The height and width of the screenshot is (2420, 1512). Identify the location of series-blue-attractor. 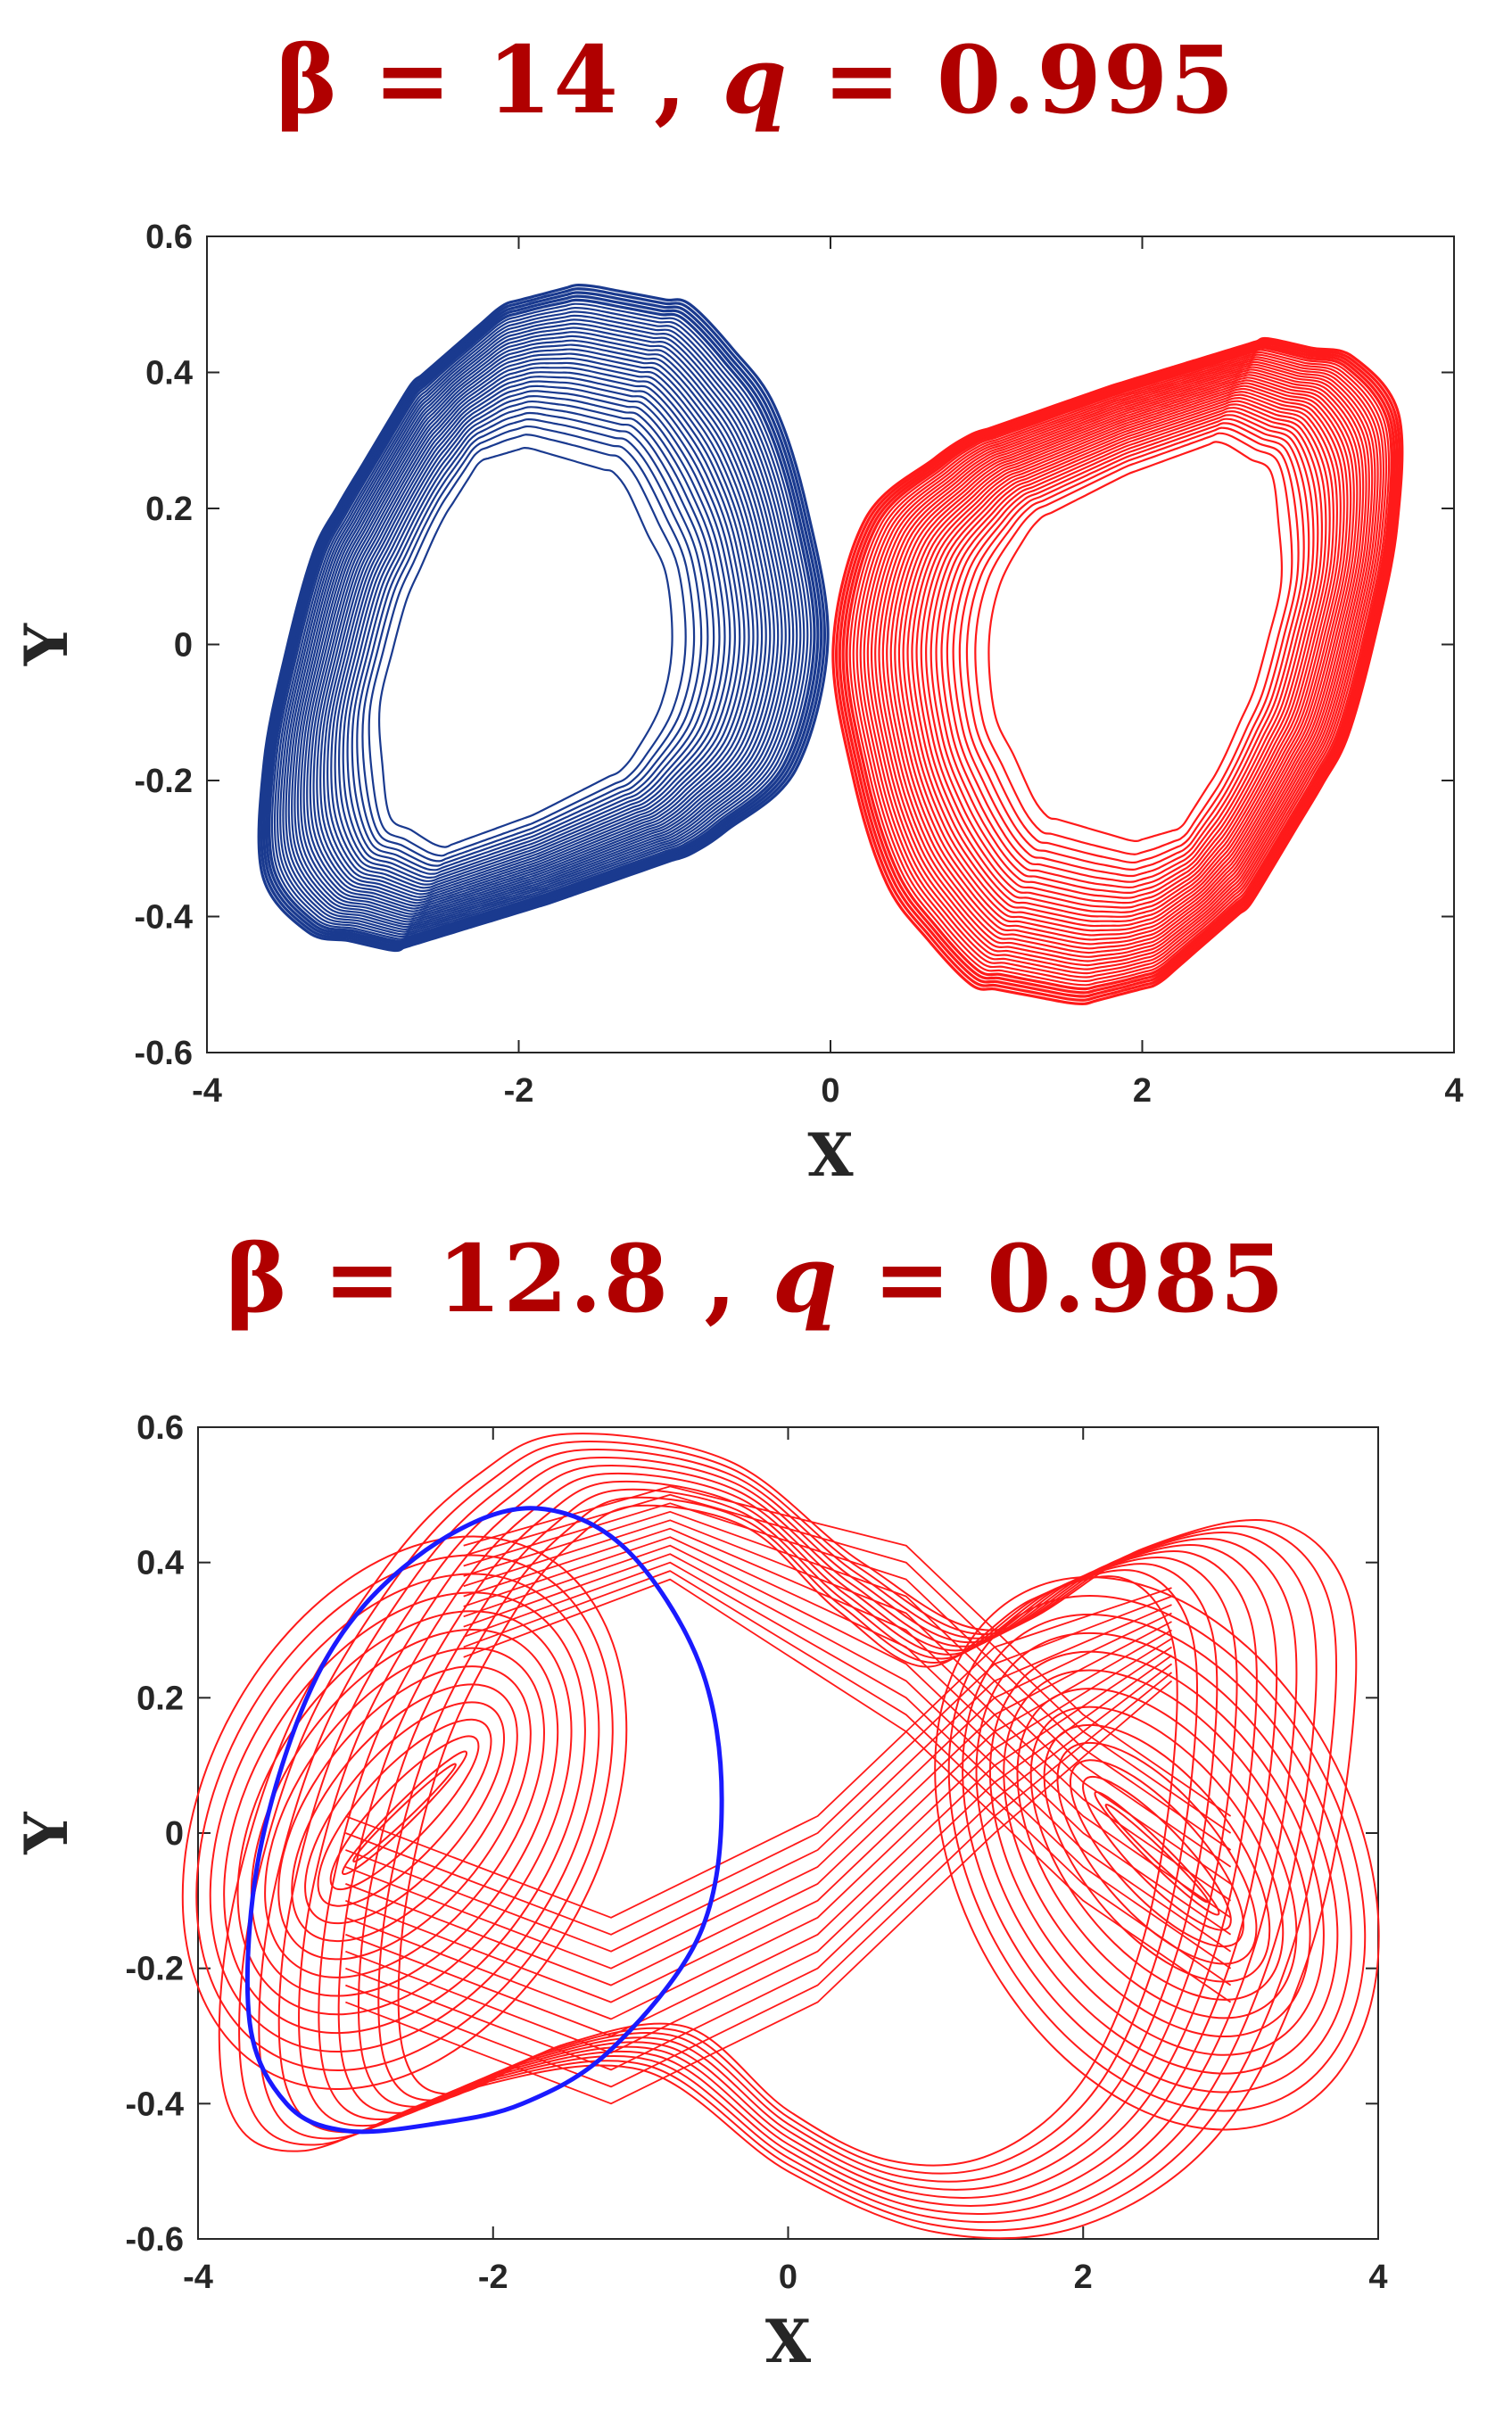
(543, 618).